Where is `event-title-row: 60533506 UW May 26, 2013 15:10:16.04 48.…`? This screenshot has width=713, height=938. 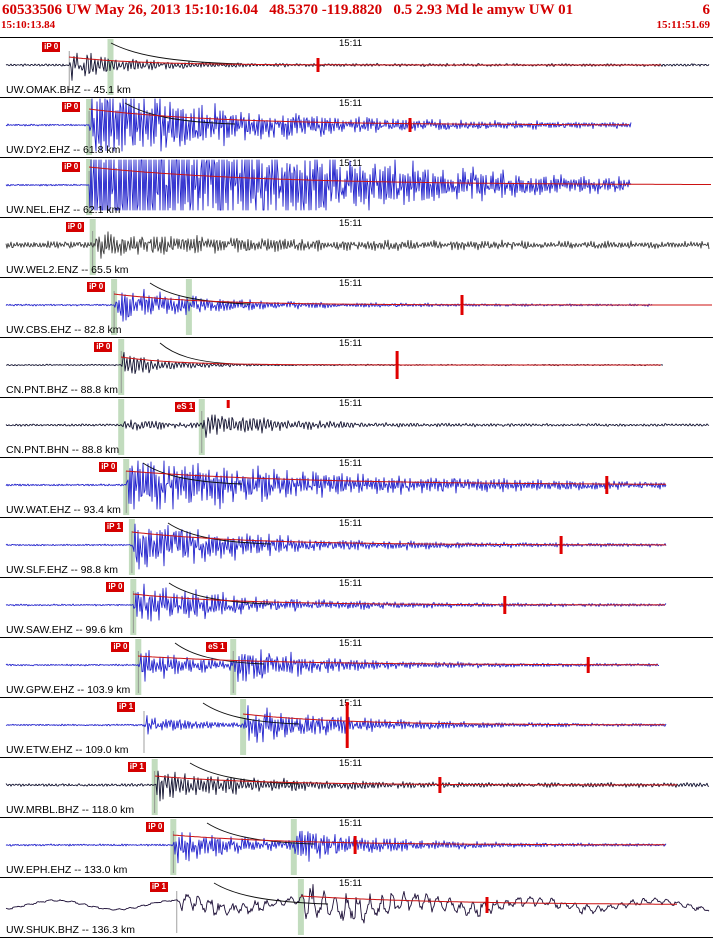
event-title-row: 60533506 UW May 26, 2013 15:10:16.04 48.… is located at coordinates (356, 9).